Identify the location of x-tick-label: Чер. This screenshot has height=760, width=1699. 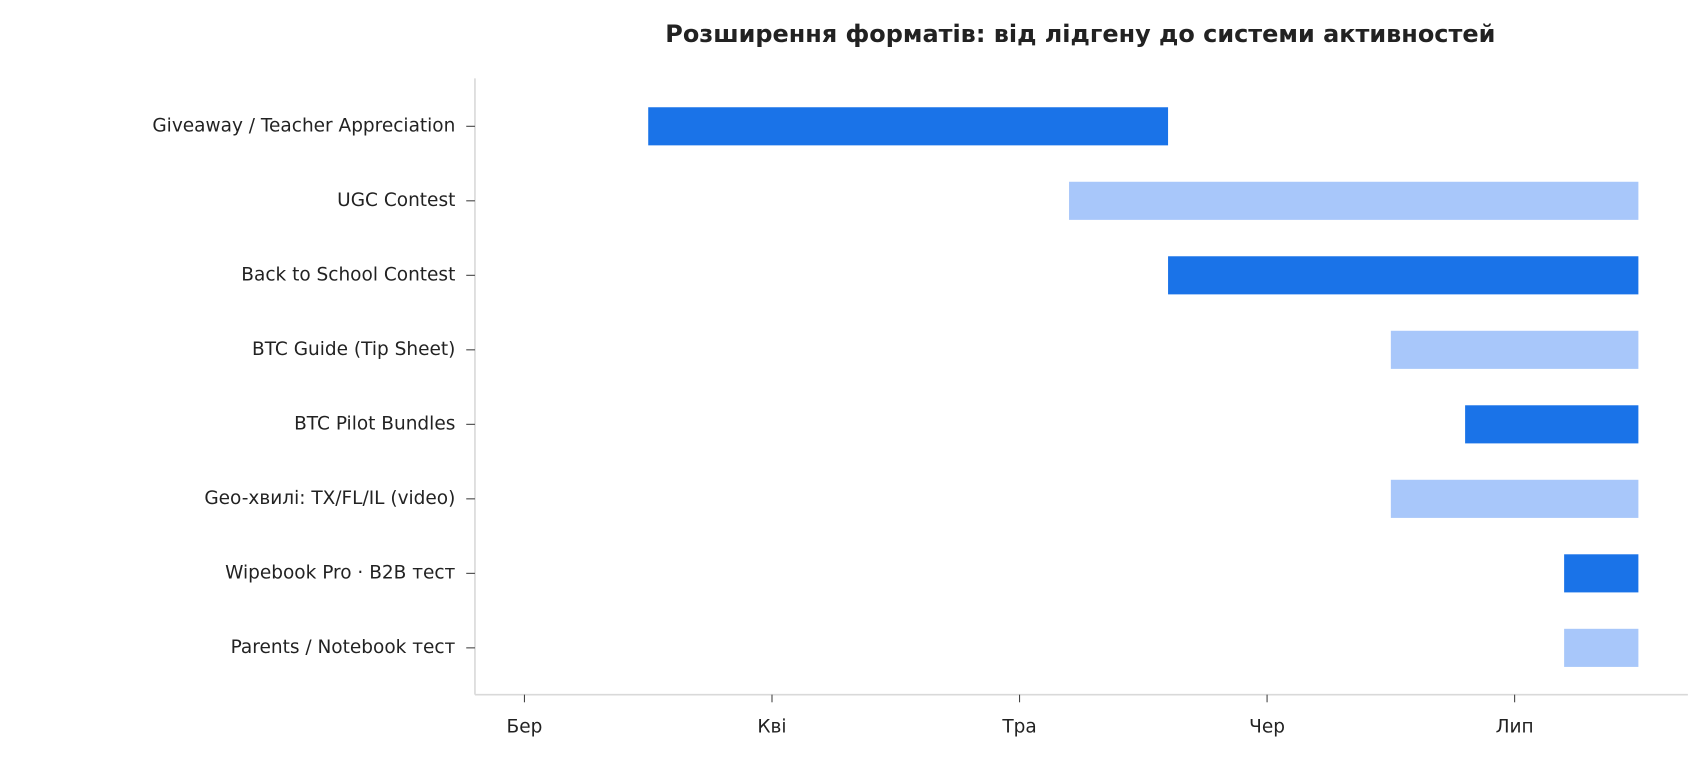
(1267, 726).